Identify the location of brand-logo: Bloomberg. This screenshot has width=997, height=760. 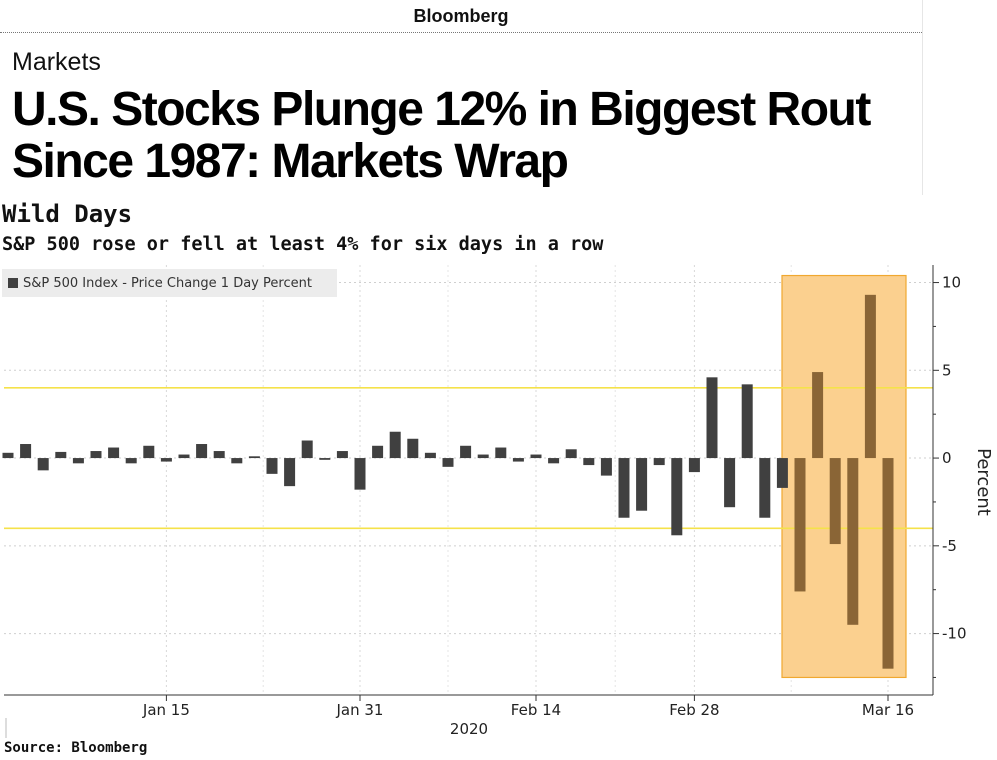
(461, 15).